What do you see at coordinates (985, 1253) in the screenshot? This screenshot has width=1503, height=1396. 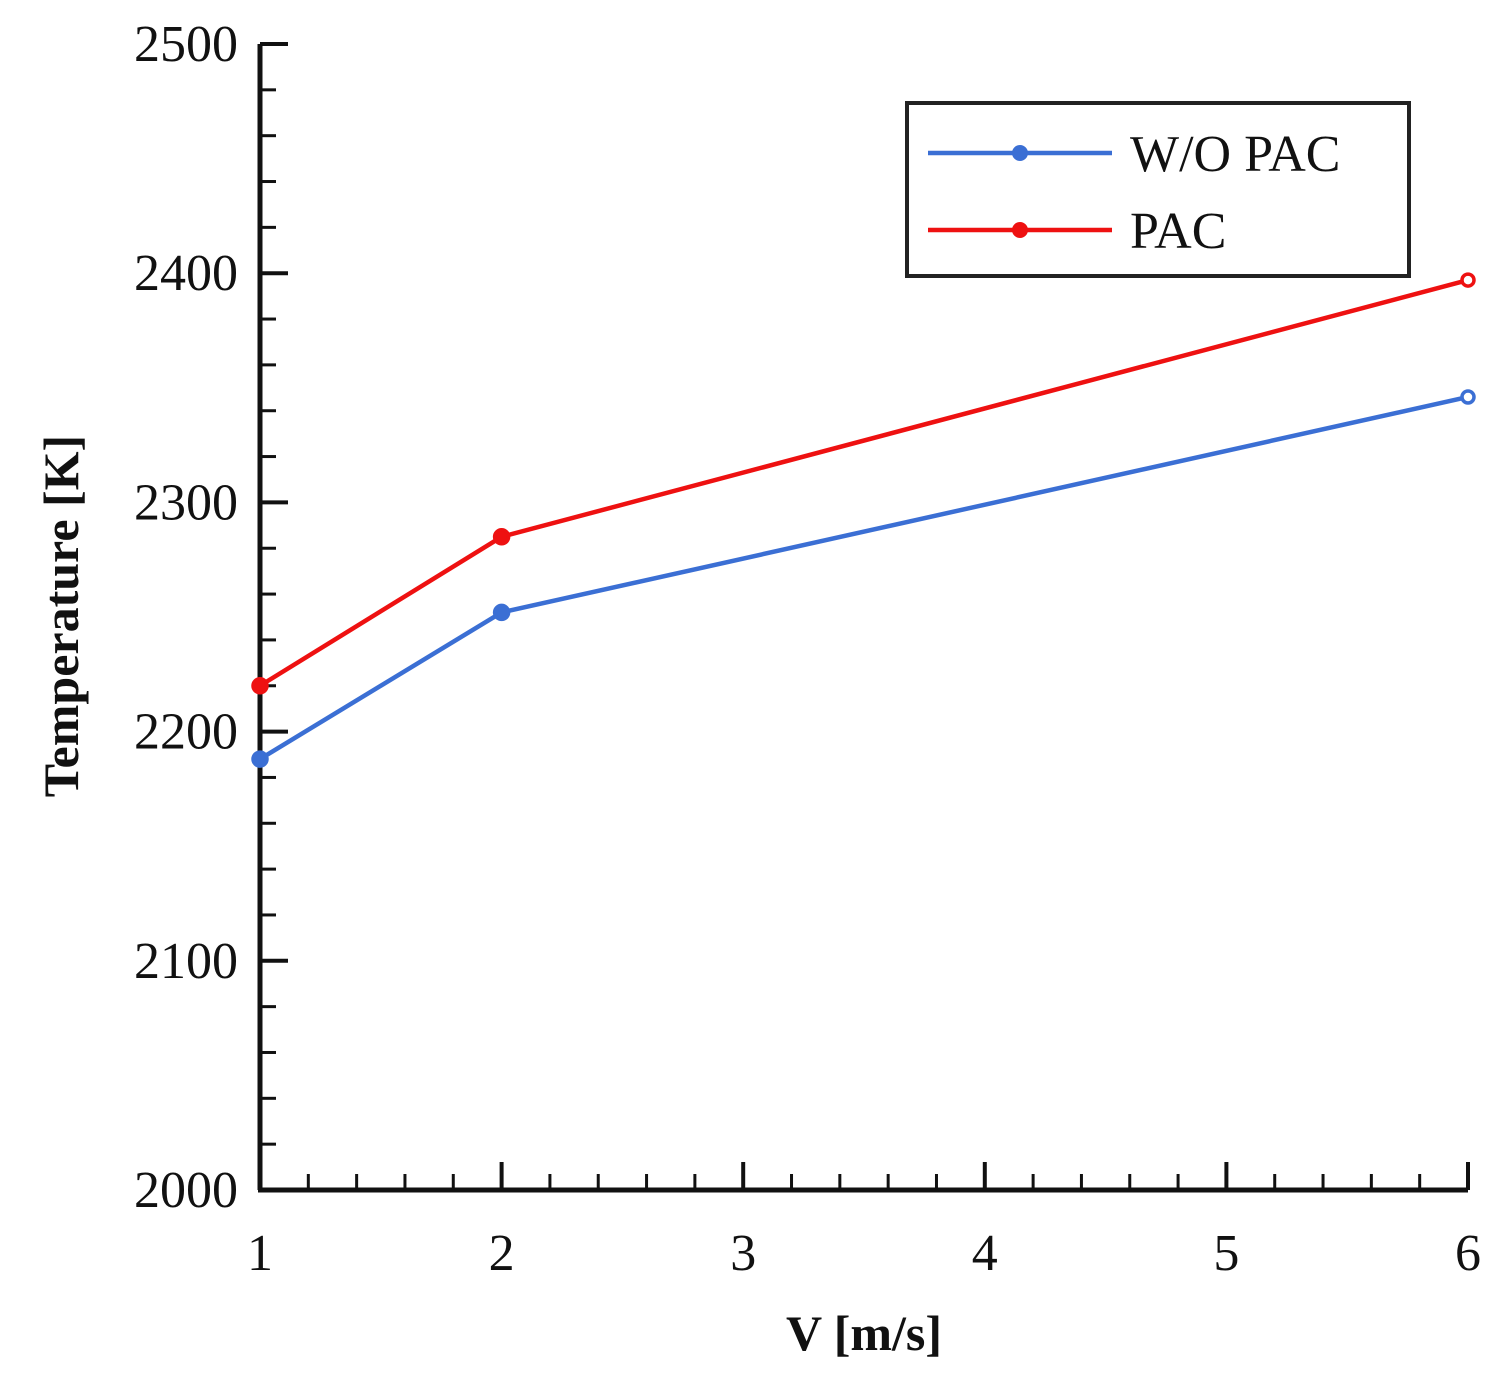 I see `x-tick-label: 4` at bounding box center [985, 1253].